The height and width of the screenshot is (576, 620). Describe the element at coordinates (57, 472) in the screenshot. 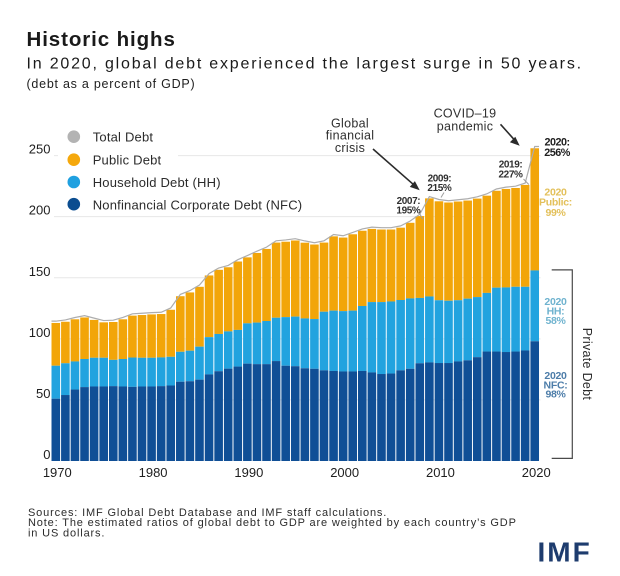

I see `svg-text: 1970` at that location.